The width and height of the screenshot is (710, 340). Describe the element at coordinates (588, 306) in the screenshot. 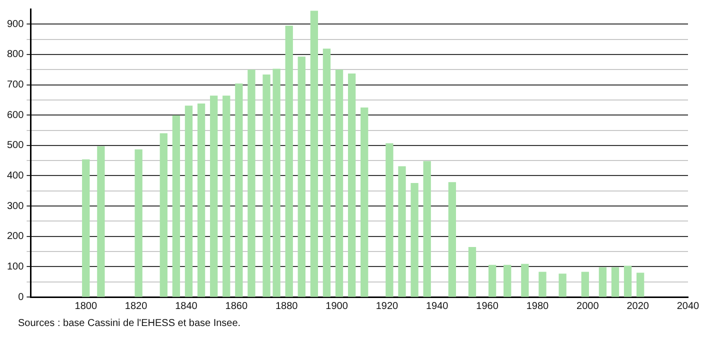

I see `x-tick-label: 2000` at that location.